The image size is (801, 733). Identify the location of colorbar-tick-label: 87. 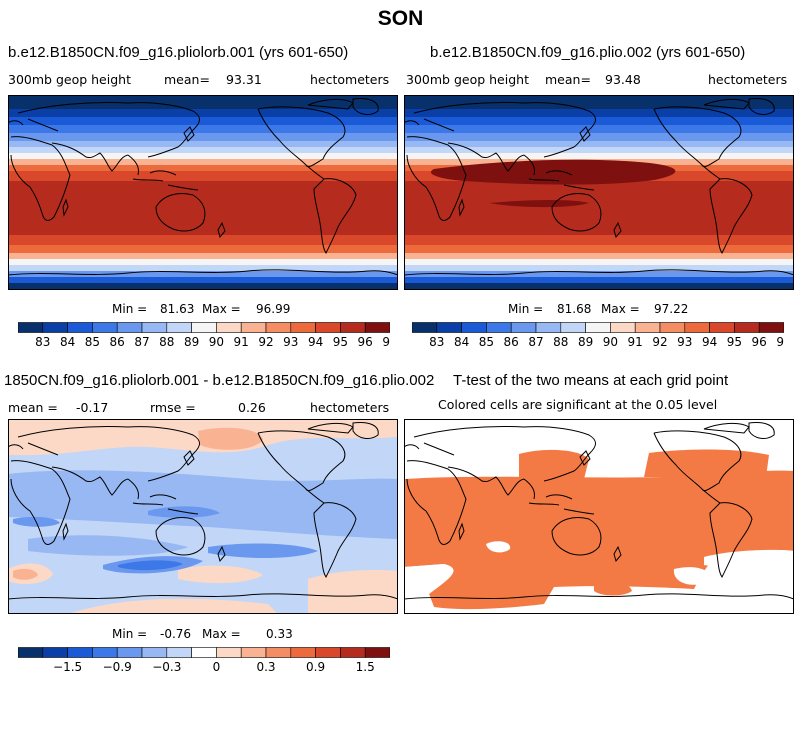
(535, 342).